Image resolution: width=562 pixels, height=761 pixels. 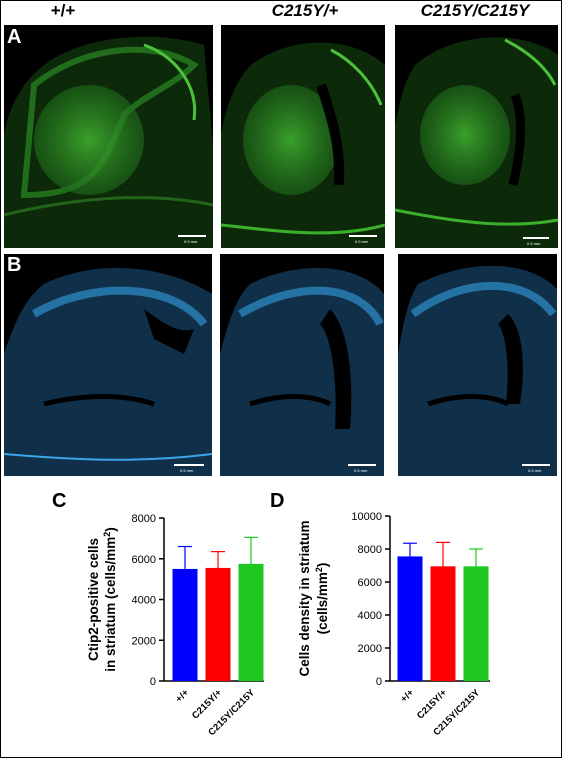 What do you see at coordinates (110, 604) in the screenshot?
I see `y-axis-label-unit: in striatum (cells/mm` at bounding box center [110, 604].